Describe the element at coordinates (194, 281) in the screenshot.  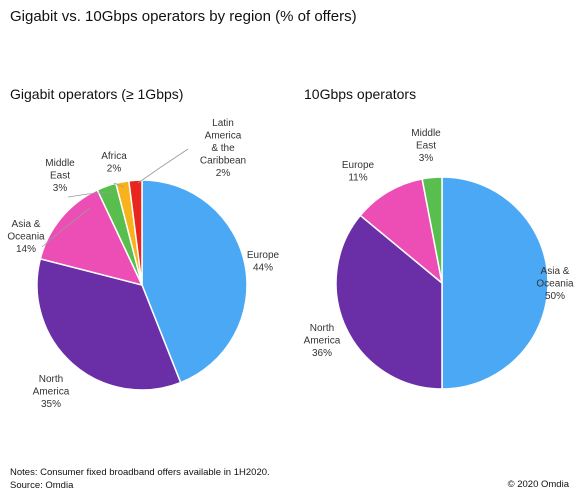
I see `pie-1-slice-europe` at that location.